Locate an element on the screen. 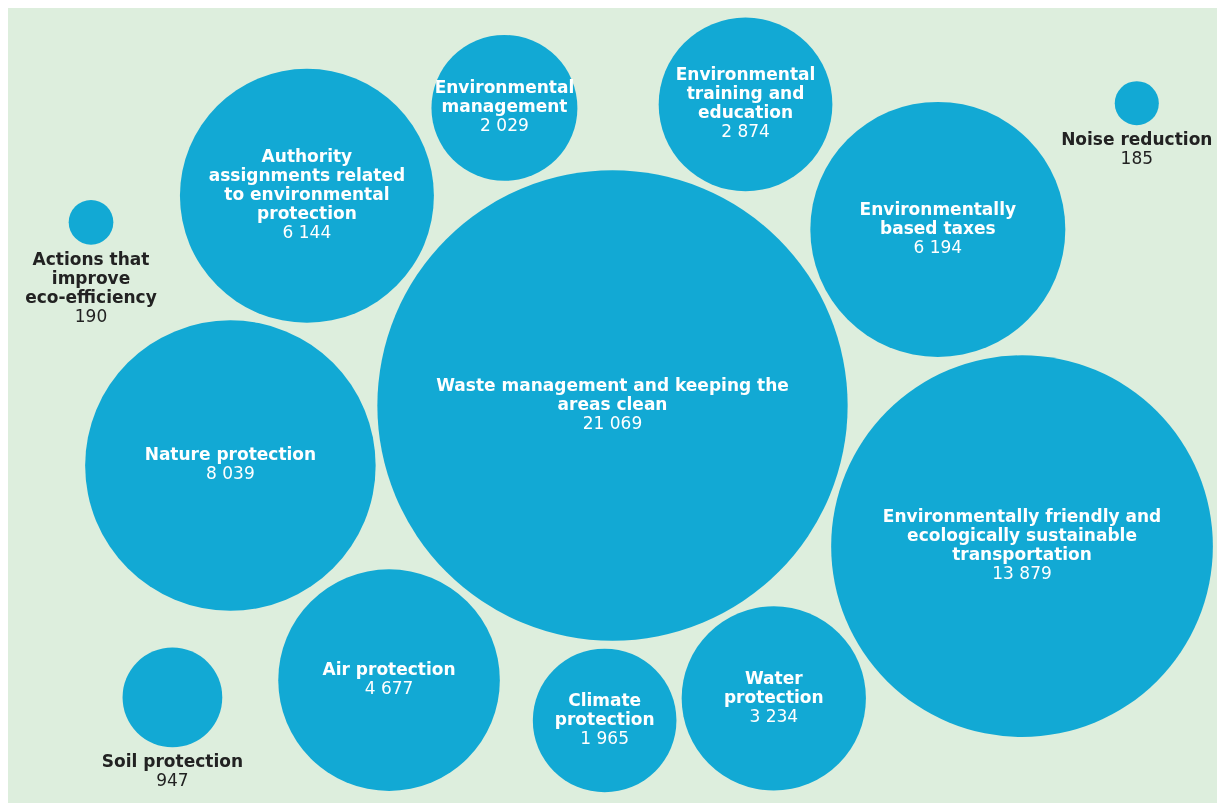 The height and width of the screenshot is (811, 1225). data-label: 4 677 is located at coordinates (389, 688).